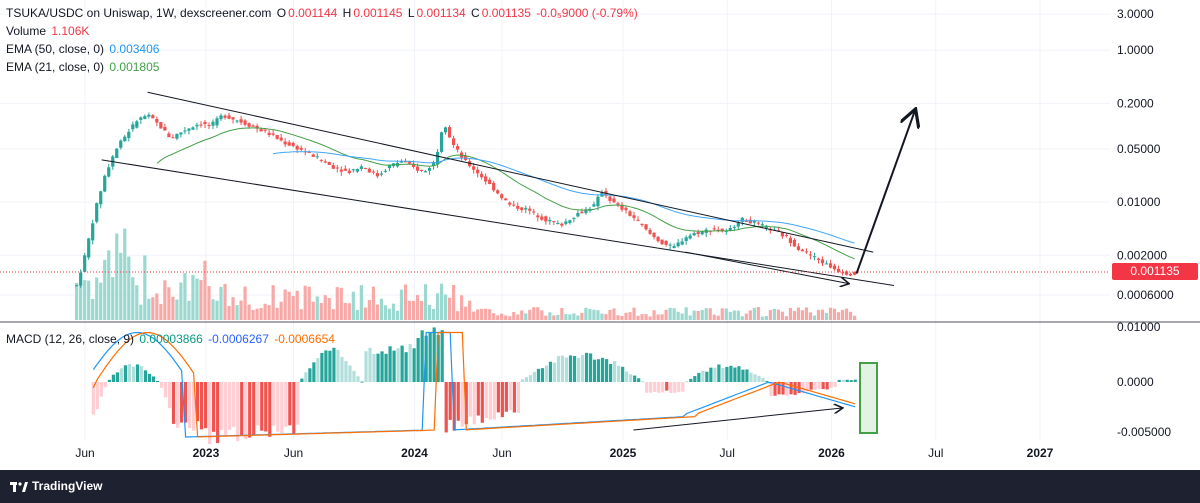  I want to click on time-axis: Jun 2023 Jun 2024 Jun 2025 Jul 2026 Jul 2027, so click(564, 453).